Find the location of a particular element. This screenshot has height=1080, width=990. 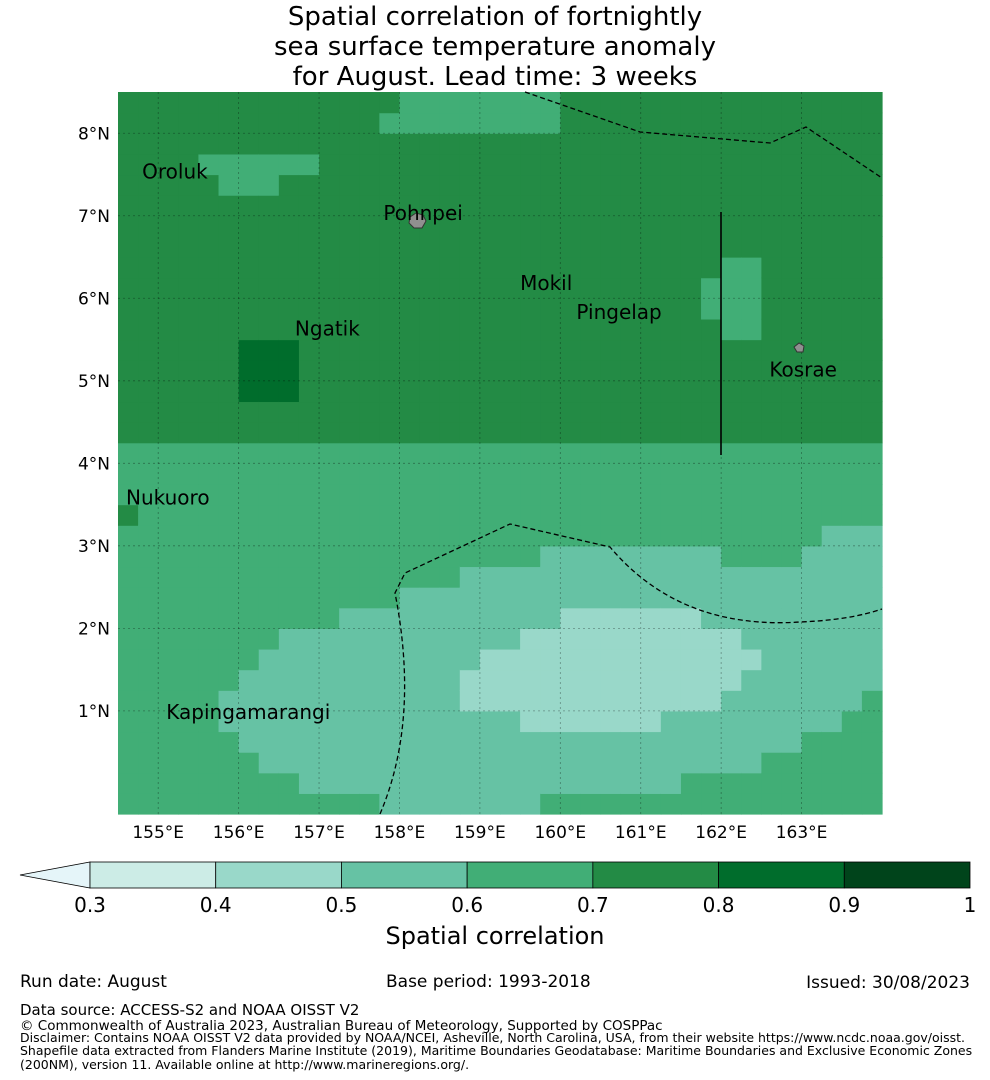

lon-tick-label: 157°E is located at coordinates (319, 833).